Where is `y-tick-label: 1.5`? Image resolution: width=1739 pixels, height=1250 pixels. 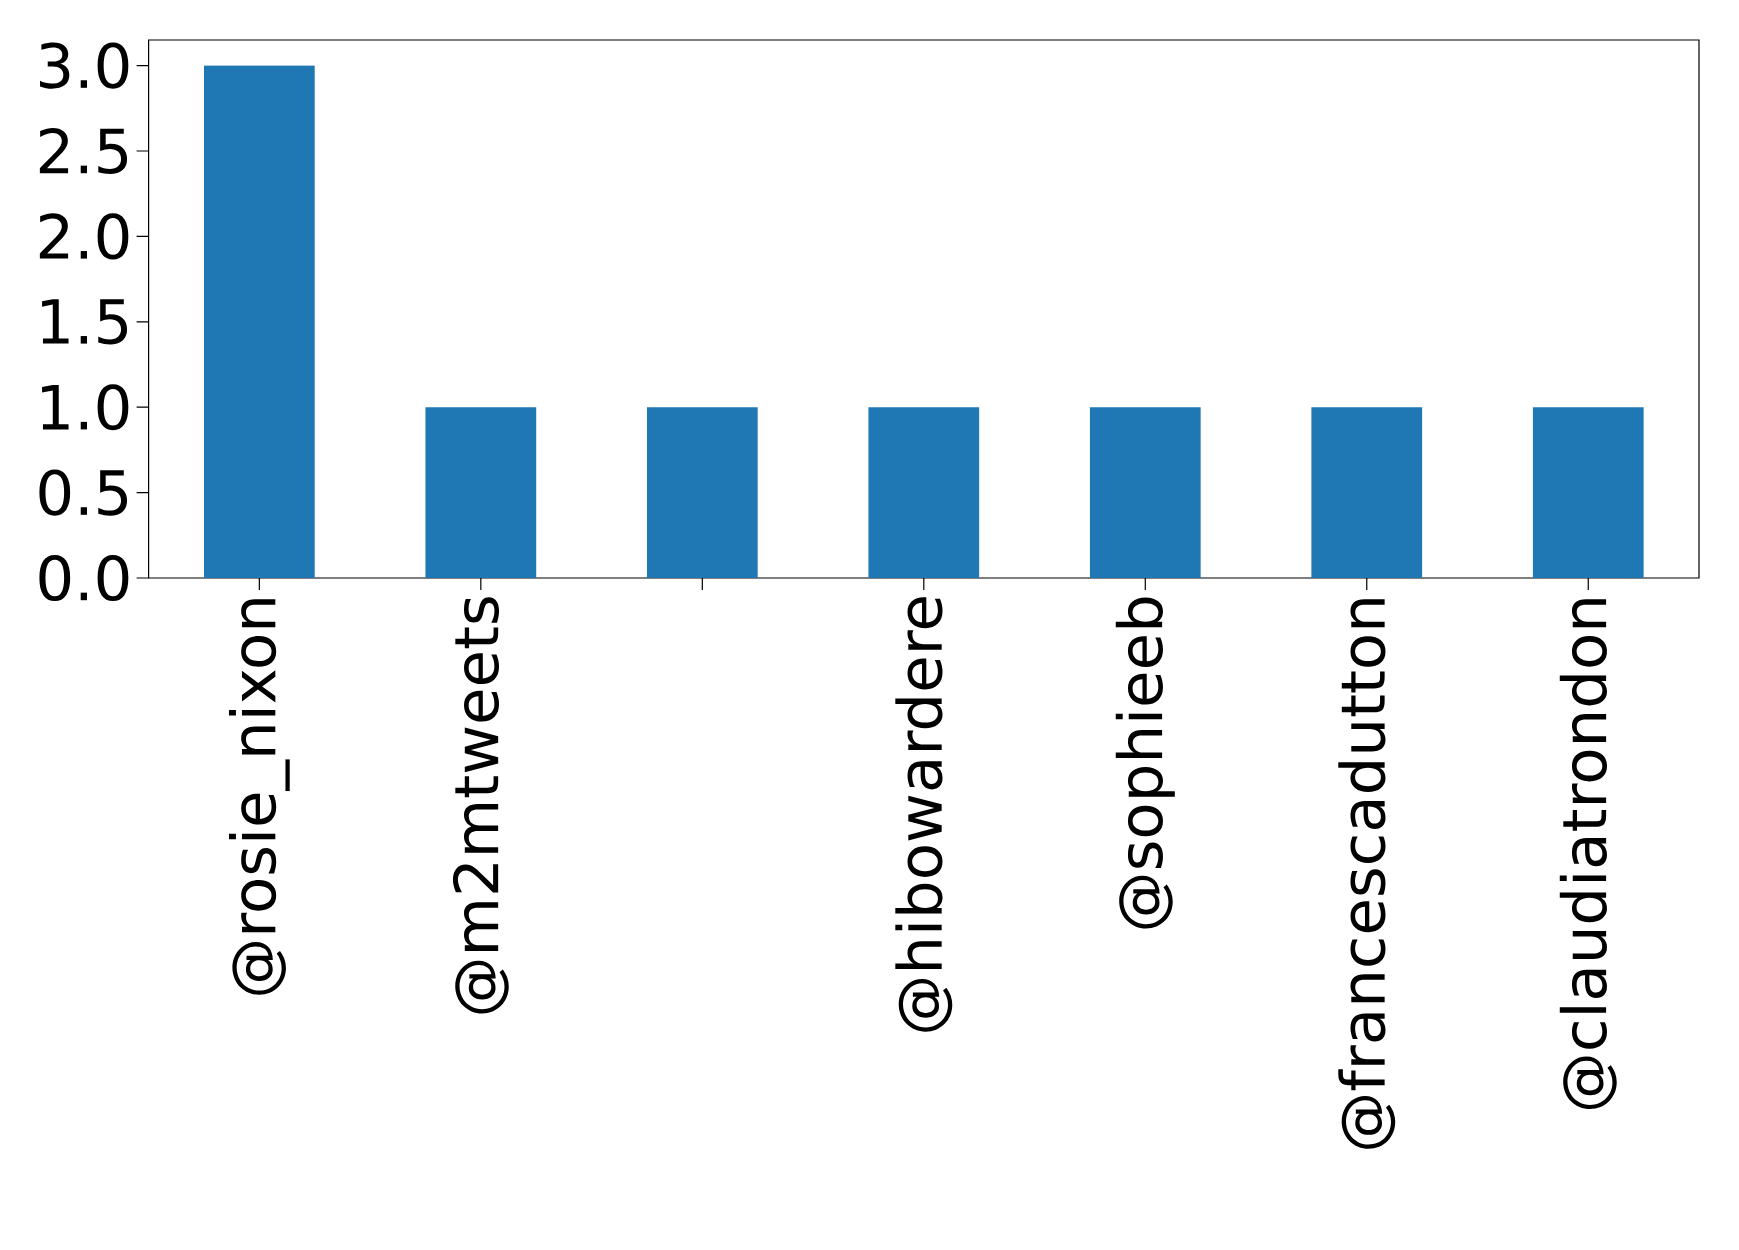 y-tick-label: 1.5 is located at coordinates (85, 322).